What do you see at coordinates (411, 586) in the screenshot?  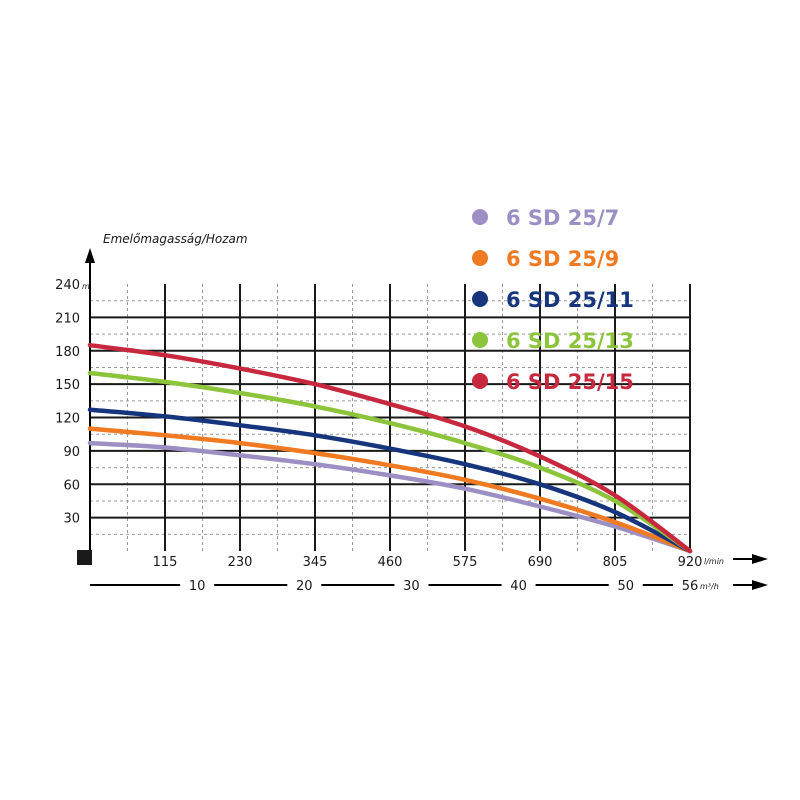 I see `m3h-tick-label: 30` at bounding box center [411, 586].